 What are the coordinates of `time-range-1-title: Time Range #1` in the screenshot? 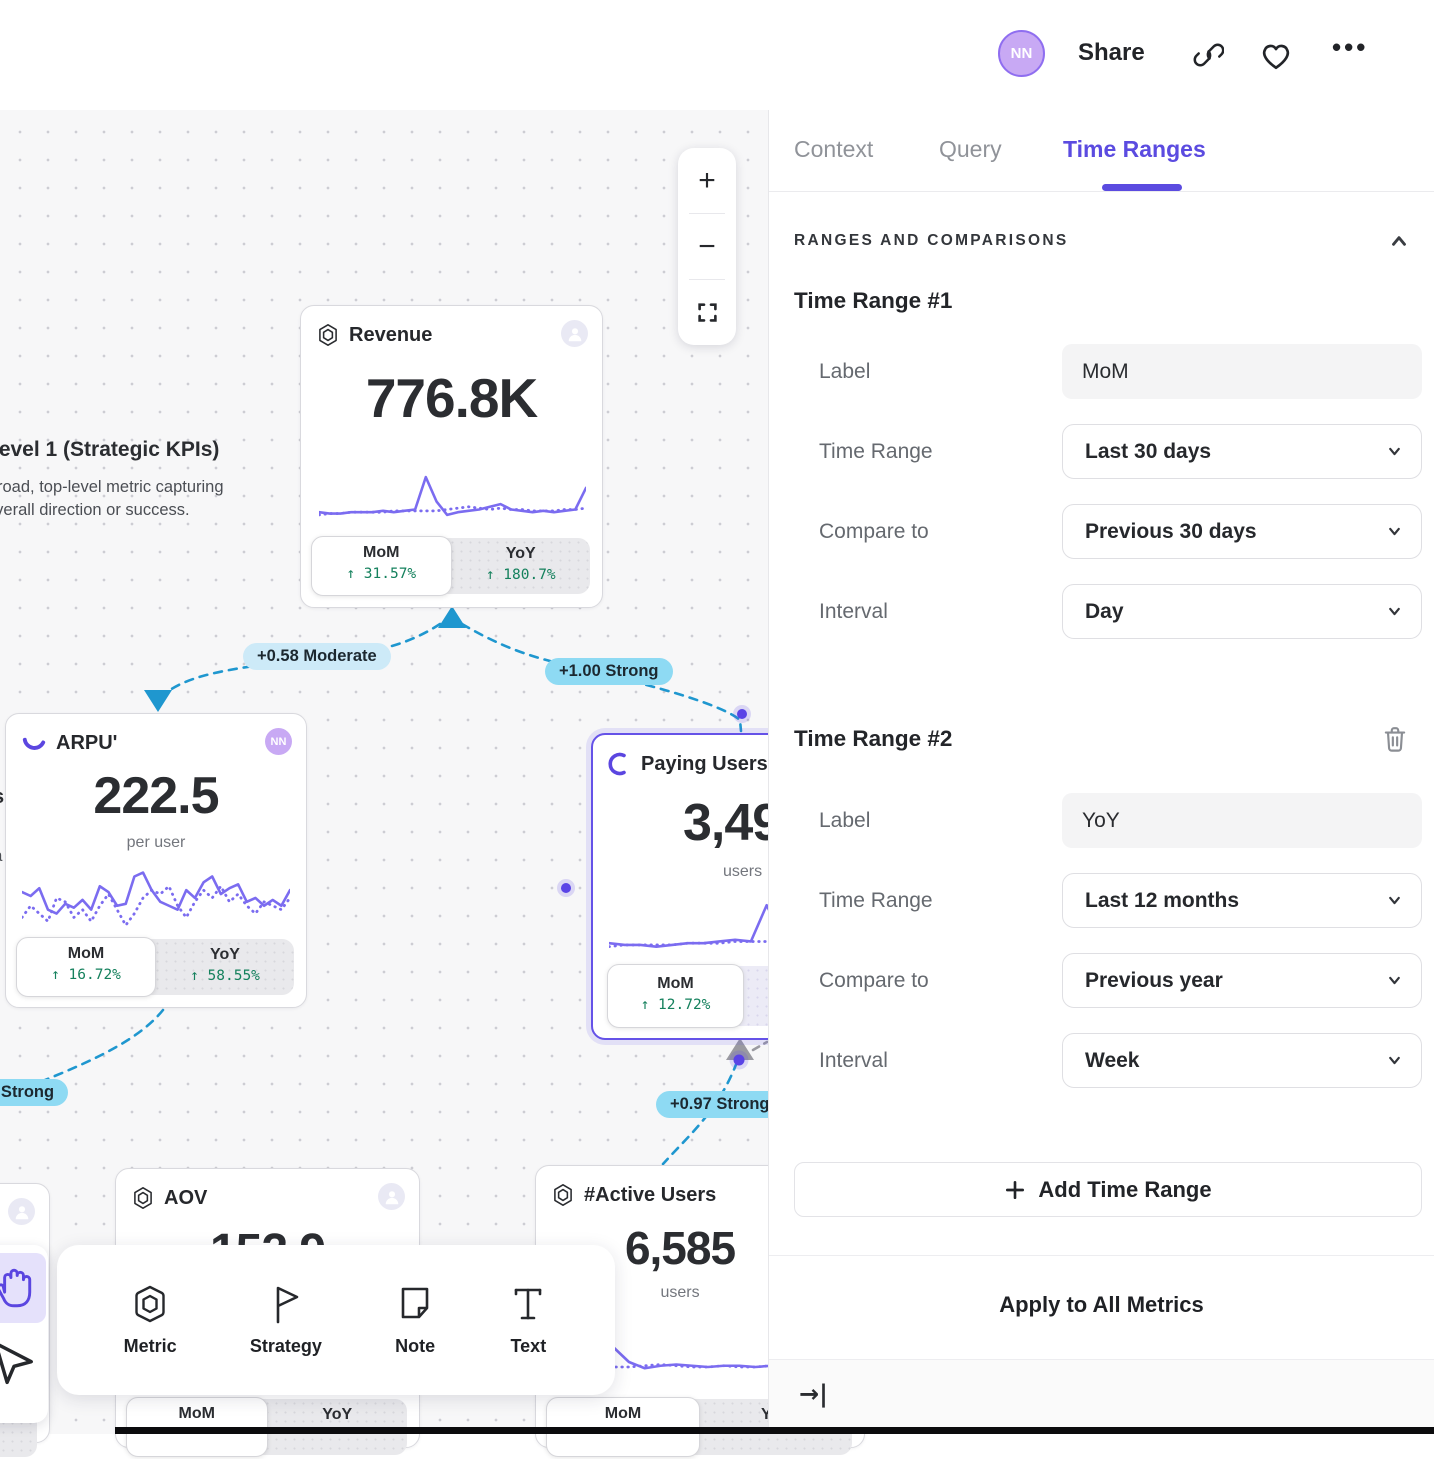 It's located at (873, 301).